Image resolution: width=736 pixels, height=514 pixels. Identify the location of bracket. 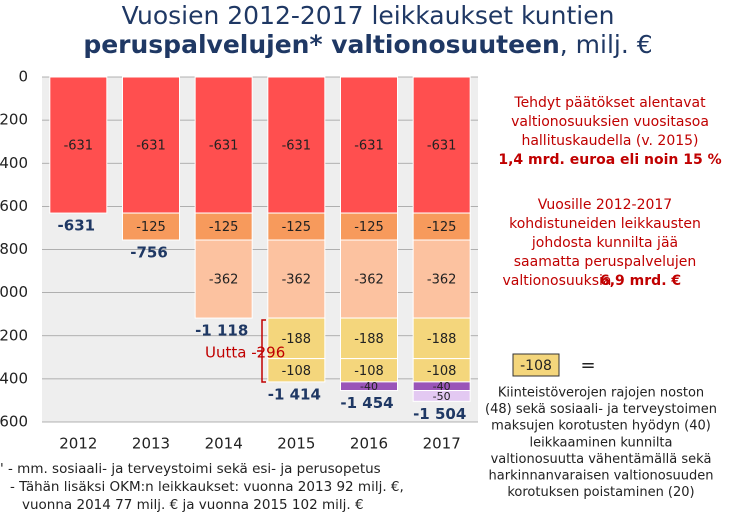
(261, 351).